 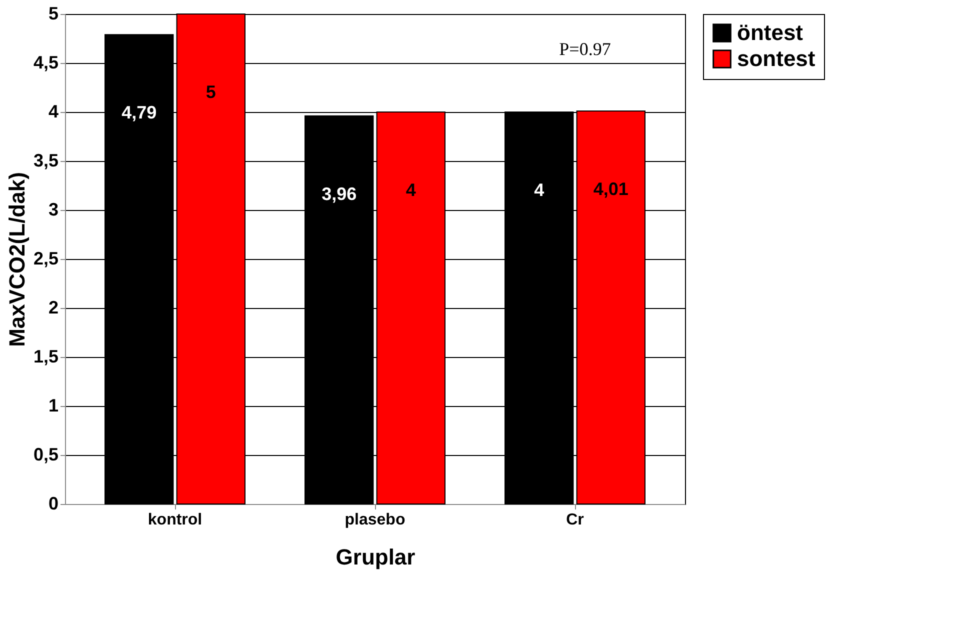 What do you see at coordinates (45, 160) in the screenshot?
I see `y-tick-label: 3,5` at bounding box center [45, 160].